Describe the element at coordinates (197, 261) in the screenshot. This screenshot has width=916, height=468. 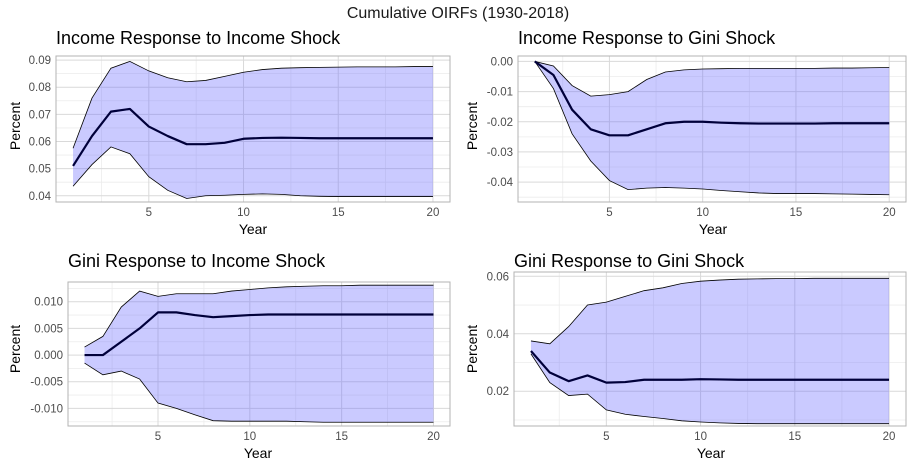
I see `panel-title: Gini Response to Income Shock` at that location.